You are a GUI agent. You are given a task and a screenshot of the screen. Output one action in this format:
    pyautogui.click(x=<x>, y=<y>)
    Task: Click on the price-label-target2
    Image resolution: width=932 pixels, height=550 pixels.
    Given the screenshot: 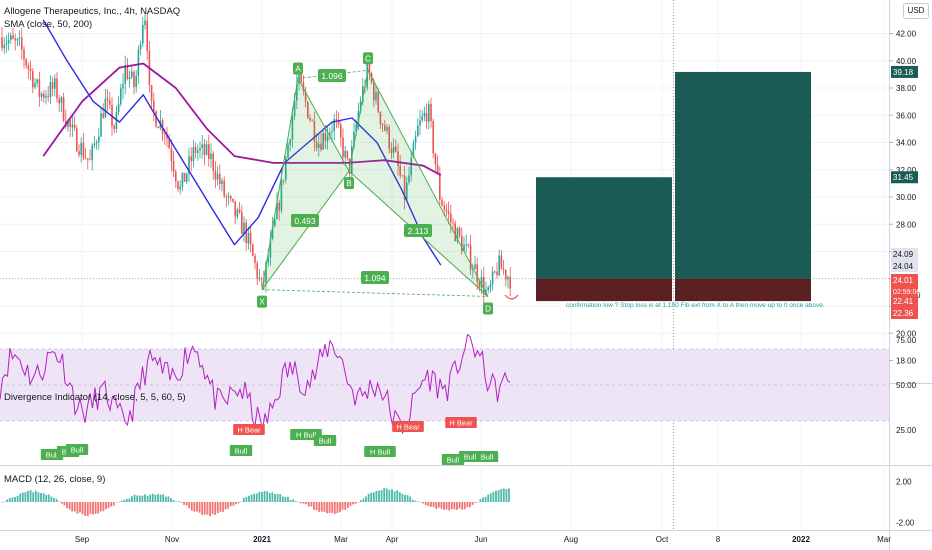 What is the action you would take?
    pyautogui.click(x=904, y=71)
    